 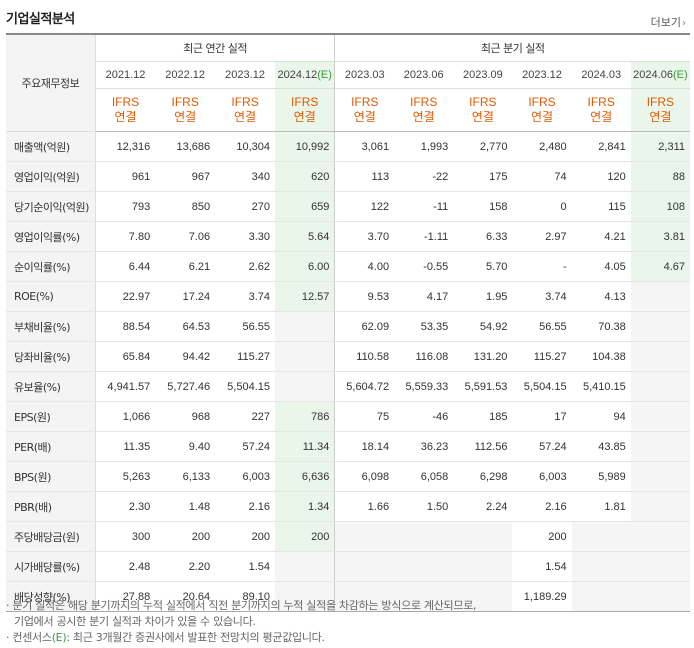 I want to click on period-label: 2023.03, so click(x=364, y=75).